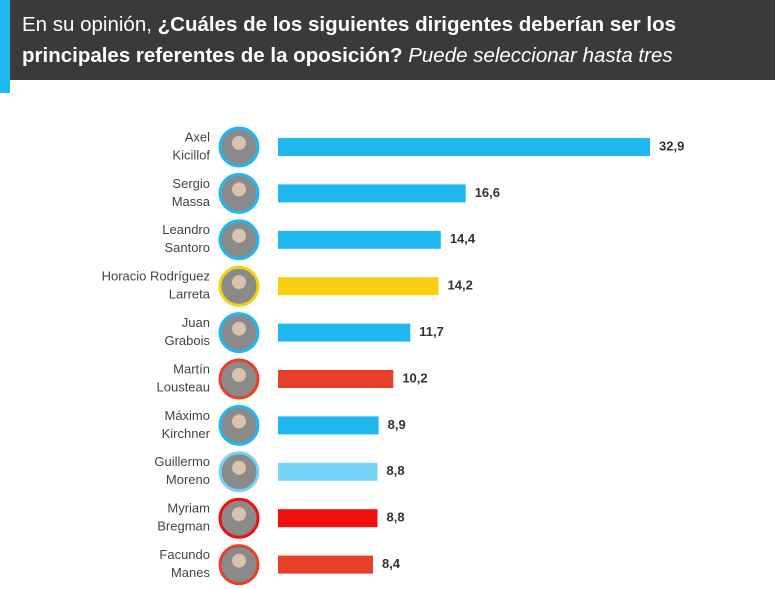 The height and width of the screenshot is (589, 783). What do you see at coordinates (183, 526) in the screenshot?
I see `category-label: Bregman` at bounding box center [183, 526].